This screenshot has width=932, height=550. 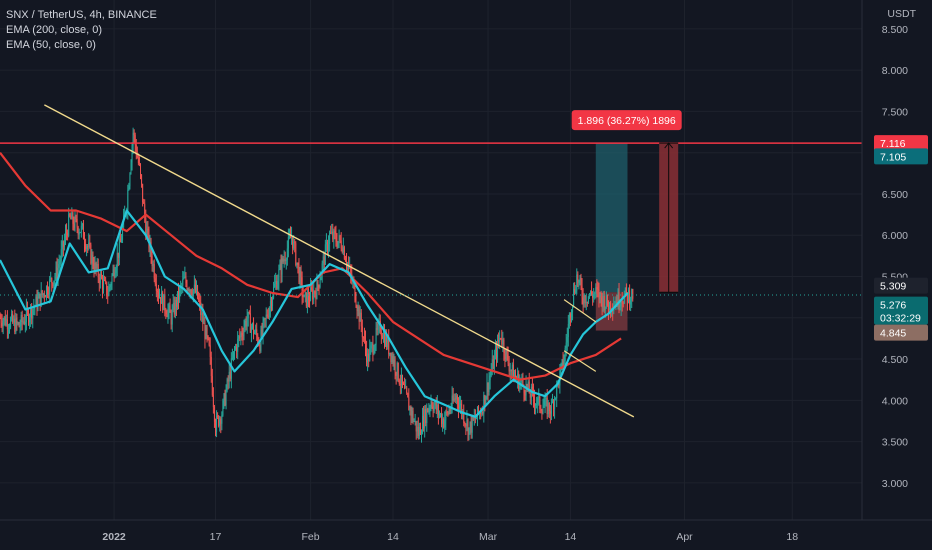 I want to click on symbol-title: SNX / TetherUS, 4h, BINANCE, so click(x=81, y=15).